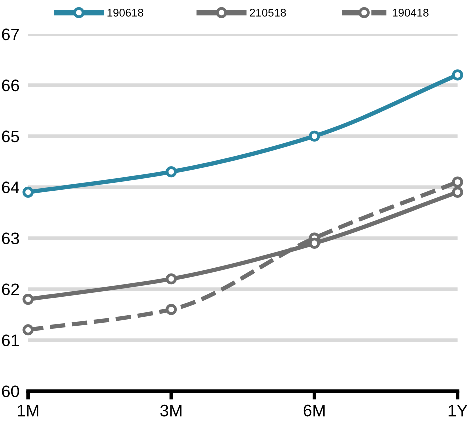  What do you see at coordinates (268, 13) in the screenshot?
I see `legend-label: 210518` at bounding box center [268, 13].